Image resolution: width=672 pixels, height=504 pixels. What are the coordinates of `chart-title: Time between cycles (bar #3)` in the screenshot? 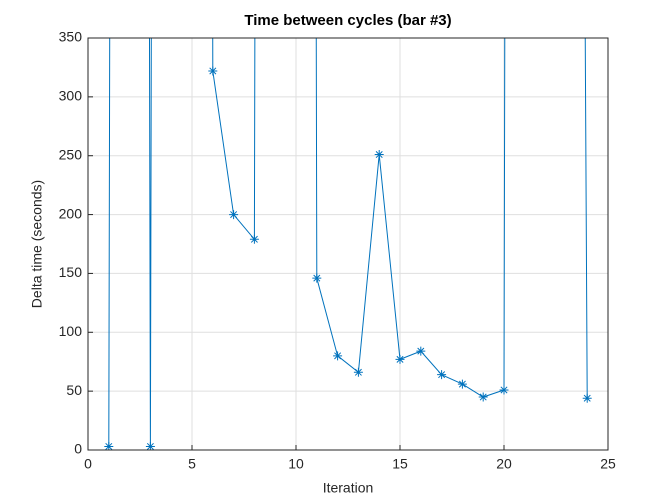 It's located at (347, 20).